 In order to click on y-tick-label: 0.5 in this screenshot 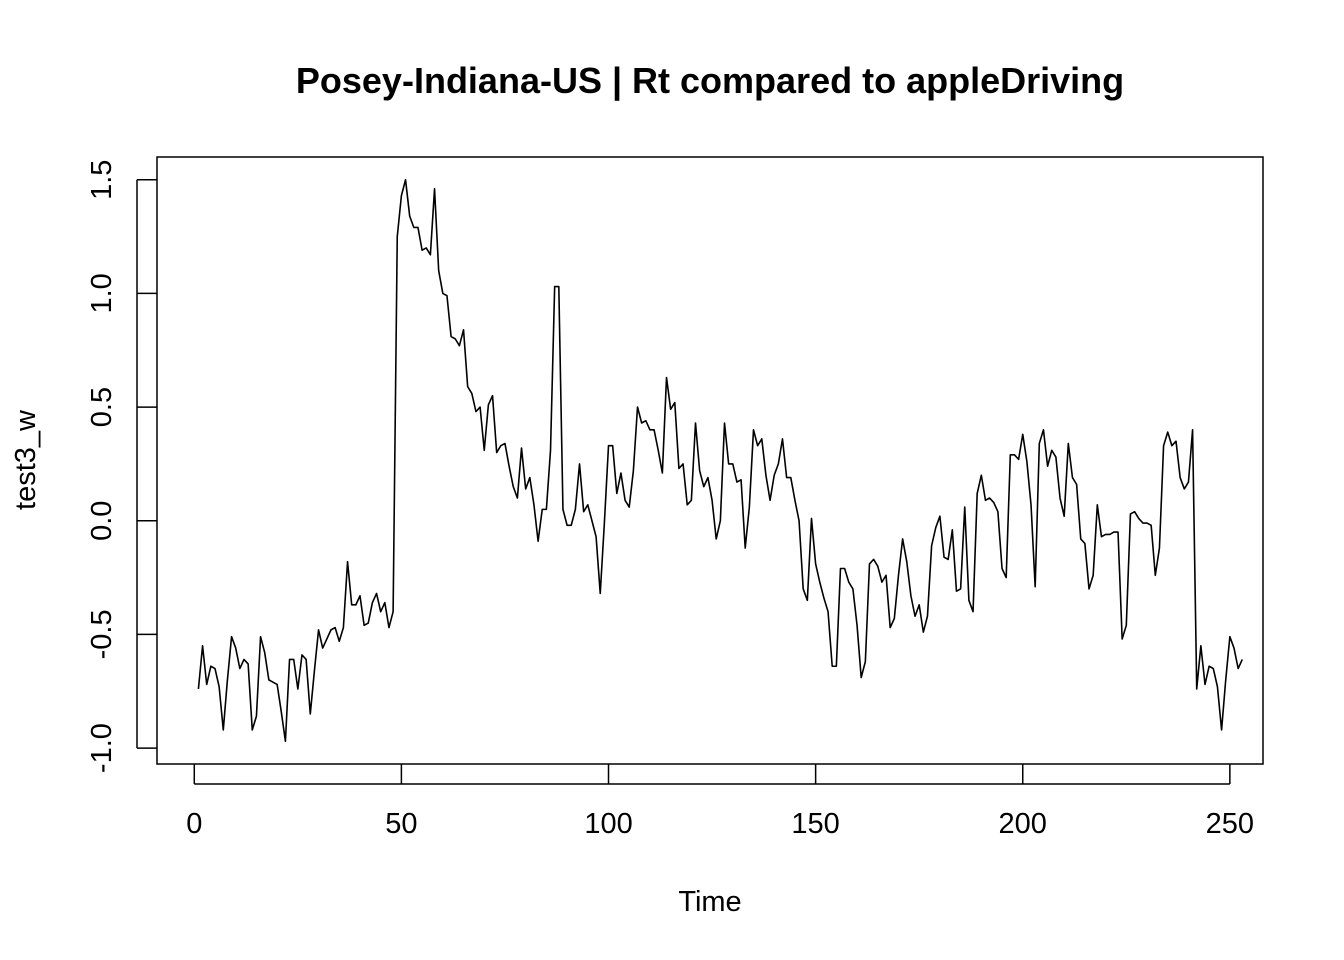, I will do `click(102, 407)`.